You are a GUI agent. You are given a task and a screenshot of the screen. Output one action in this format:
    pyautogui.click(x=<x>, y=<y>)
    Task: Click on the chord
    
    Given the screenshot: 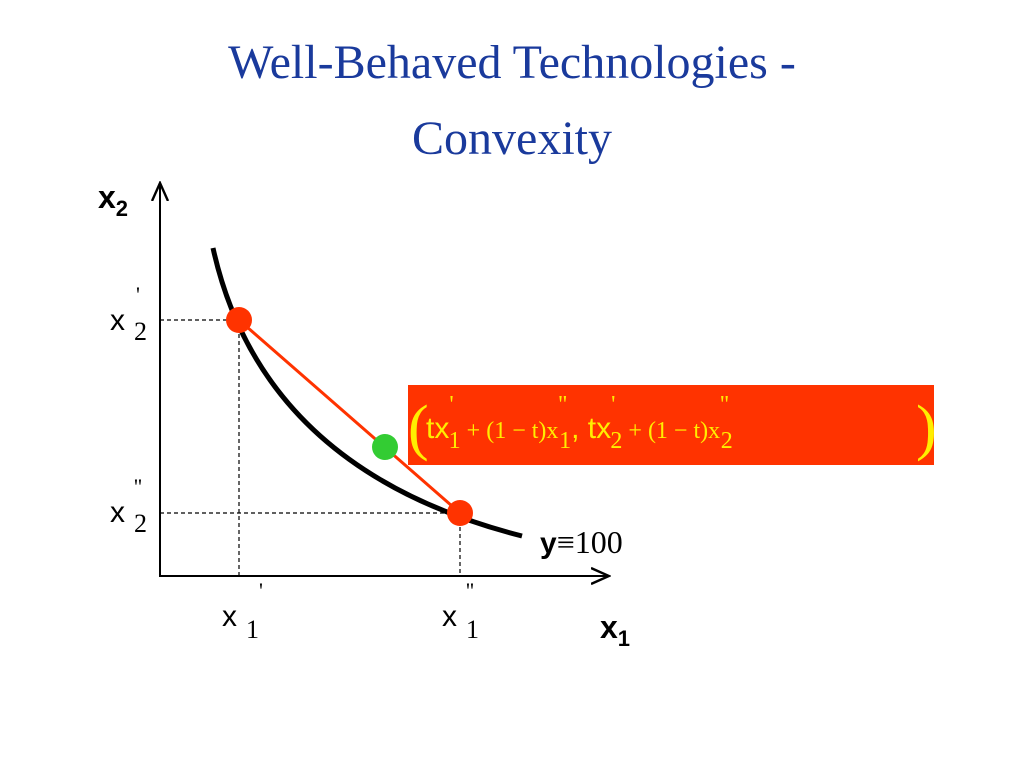 What is the action you would take?
    pyautogui.click(x=349, y=416)
    